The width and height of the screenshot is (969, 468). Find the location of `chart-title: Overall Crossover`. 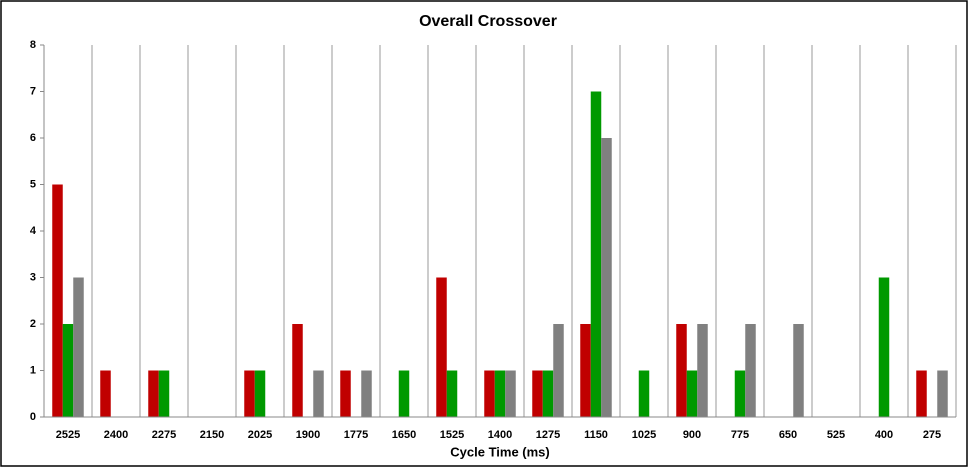

chart-title: Overall Crossover is located at coordinates (488, 21).